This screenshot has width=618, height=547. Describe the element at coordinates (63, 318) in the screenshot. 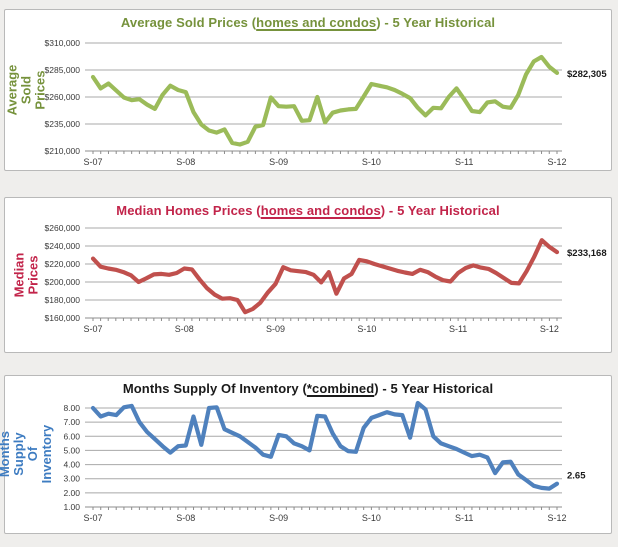

I see `y-tick-label: $160,000` at that location.